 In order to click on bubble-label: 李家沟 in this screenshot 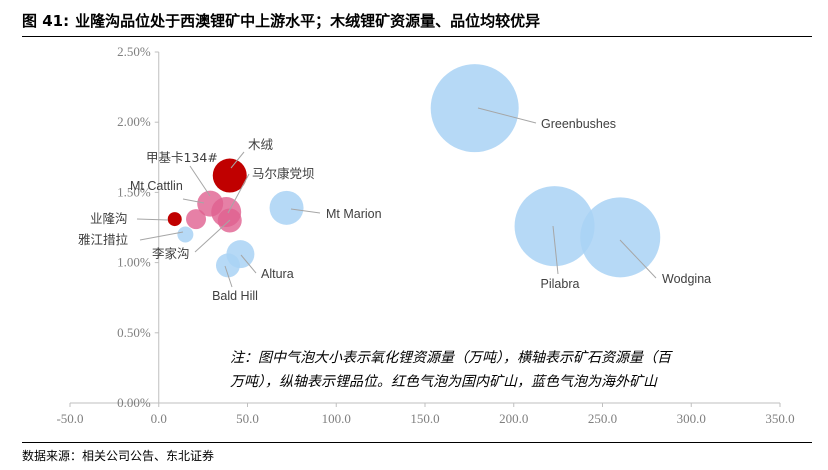, I will do `click(171, 253)`.